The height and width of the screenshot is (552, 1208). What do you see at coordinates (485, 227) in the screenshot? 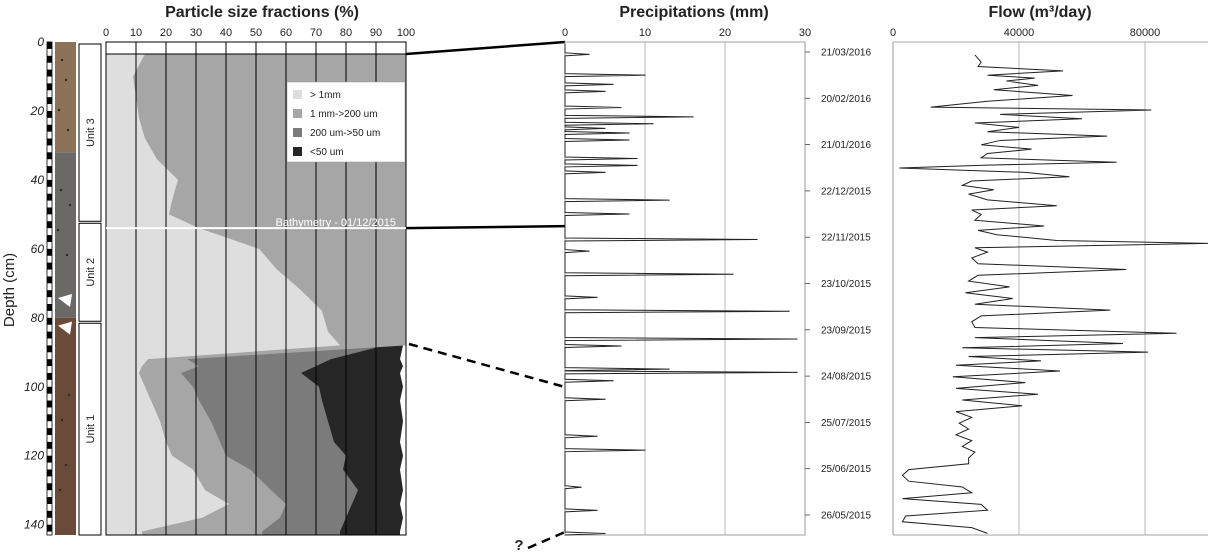
I see `link-bathymetry` at bounding box center [485, 227].